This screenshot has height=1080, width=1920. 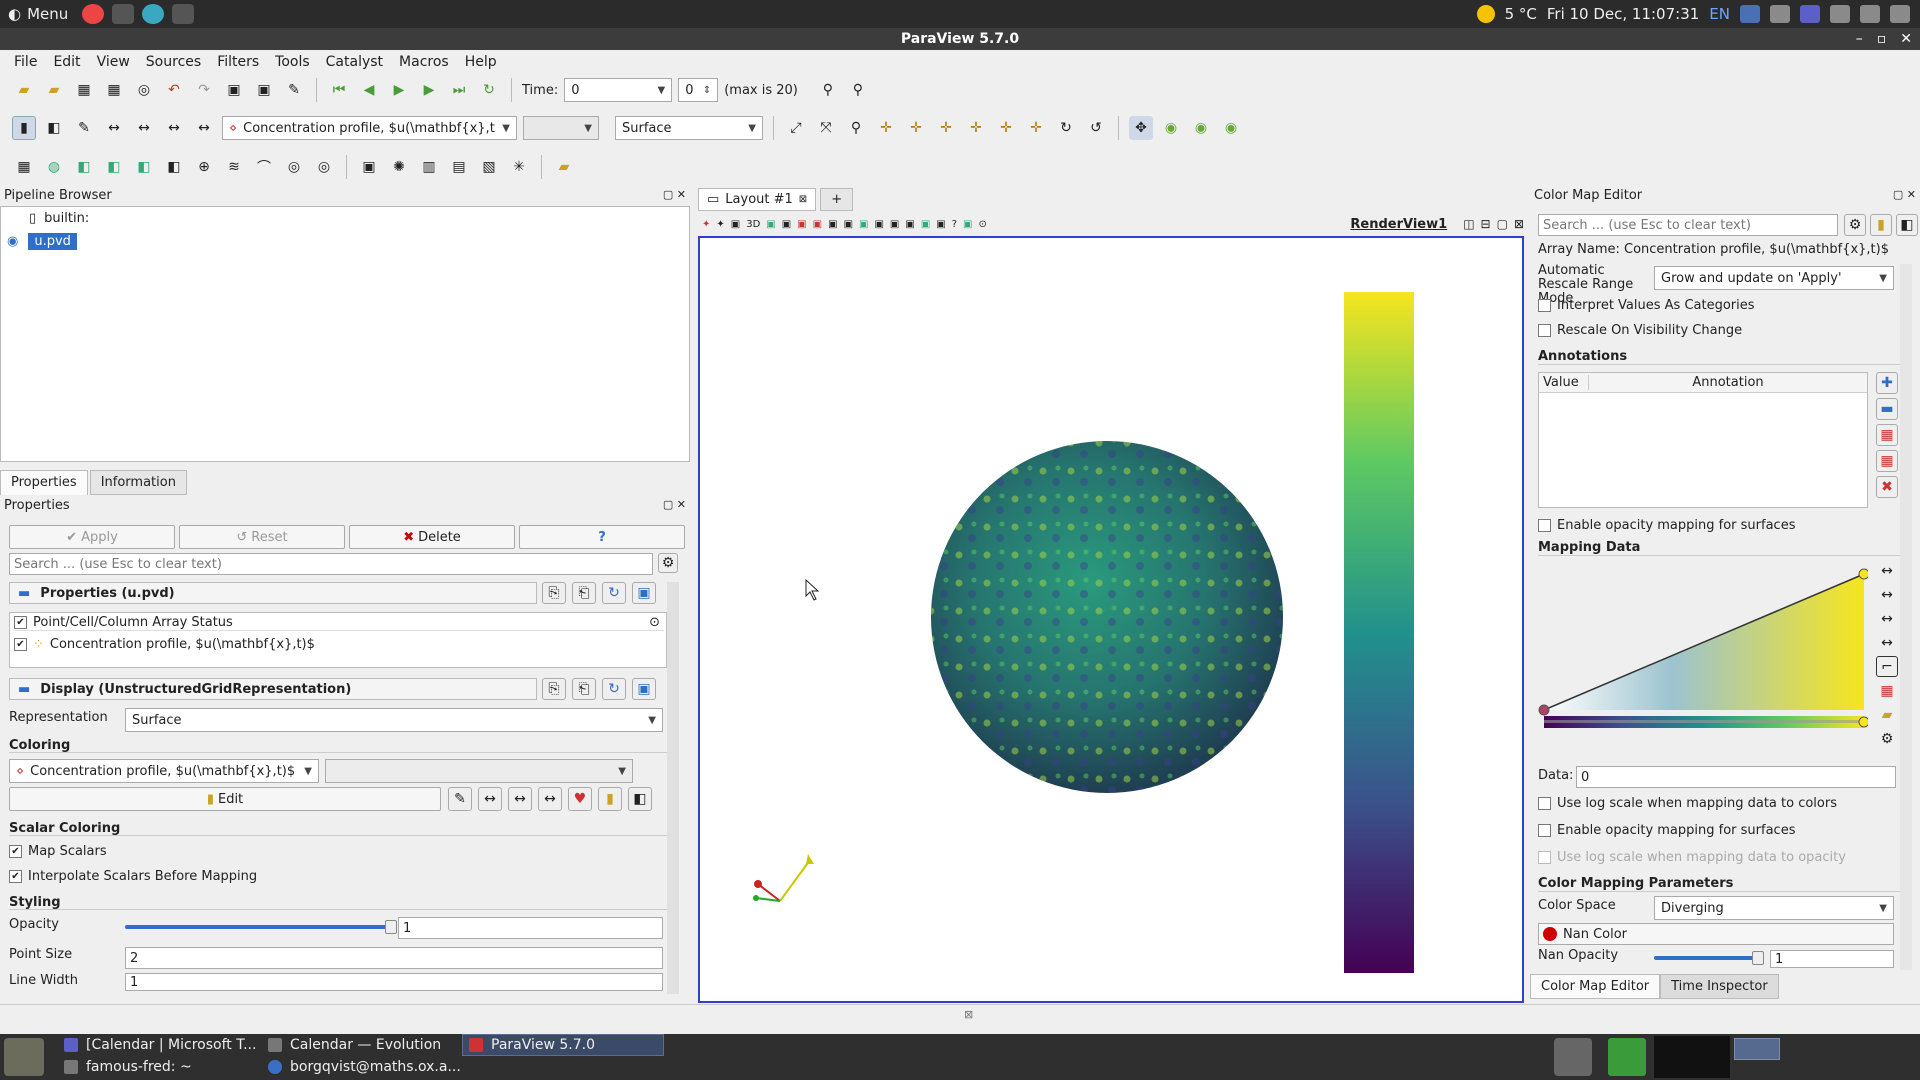 I want to click on tab-layout-1: ▭ Layout #1 ⊠, so click(x=757, y=199).